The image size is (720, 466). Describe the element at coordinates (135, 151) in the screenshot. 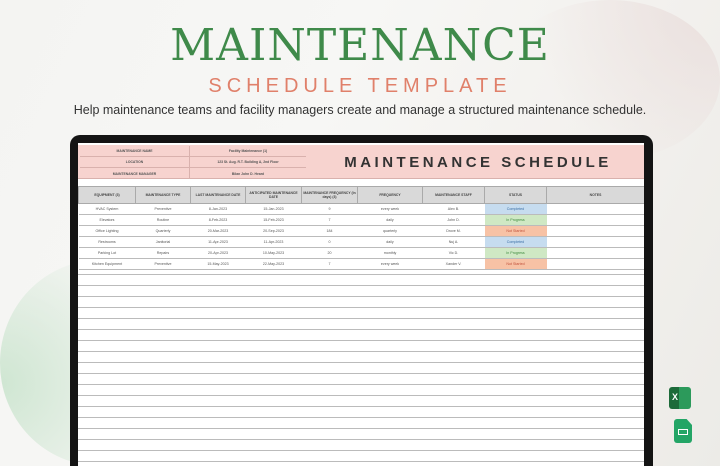

I see `info-label: MAINTENANCE NAME` at that location.